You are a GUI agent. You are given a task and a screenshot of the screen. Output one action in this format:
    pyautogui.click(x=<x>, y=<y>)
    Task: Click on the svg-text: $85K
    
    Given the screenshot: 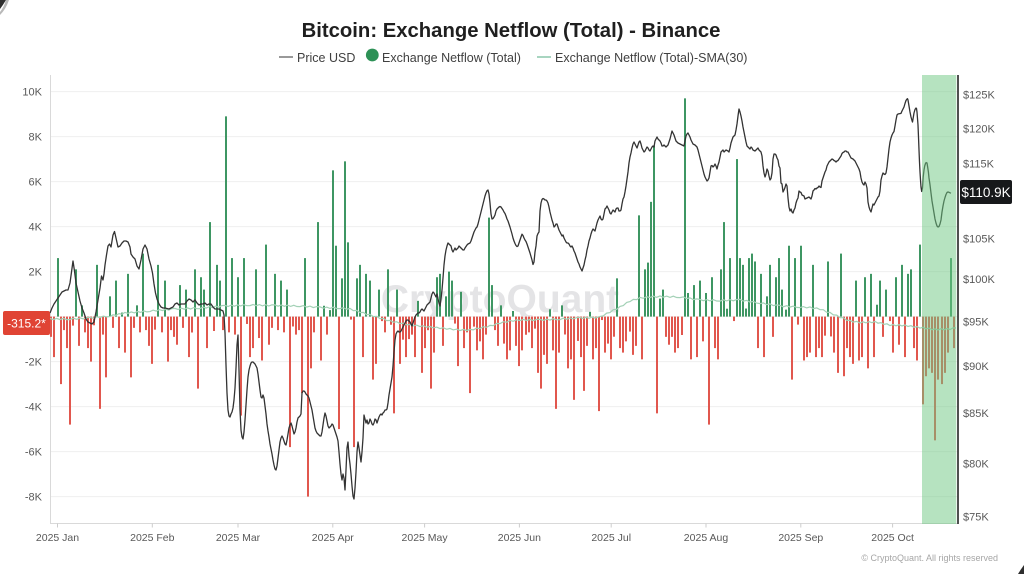 What is the action you would take?
    pyautogui.click(x=976, y=414)
    